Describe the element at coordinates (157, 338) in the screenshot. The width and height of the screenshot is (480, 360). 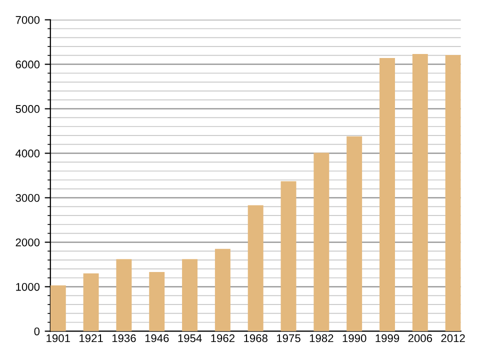
I see `x-tick-label: 1946` at that location.